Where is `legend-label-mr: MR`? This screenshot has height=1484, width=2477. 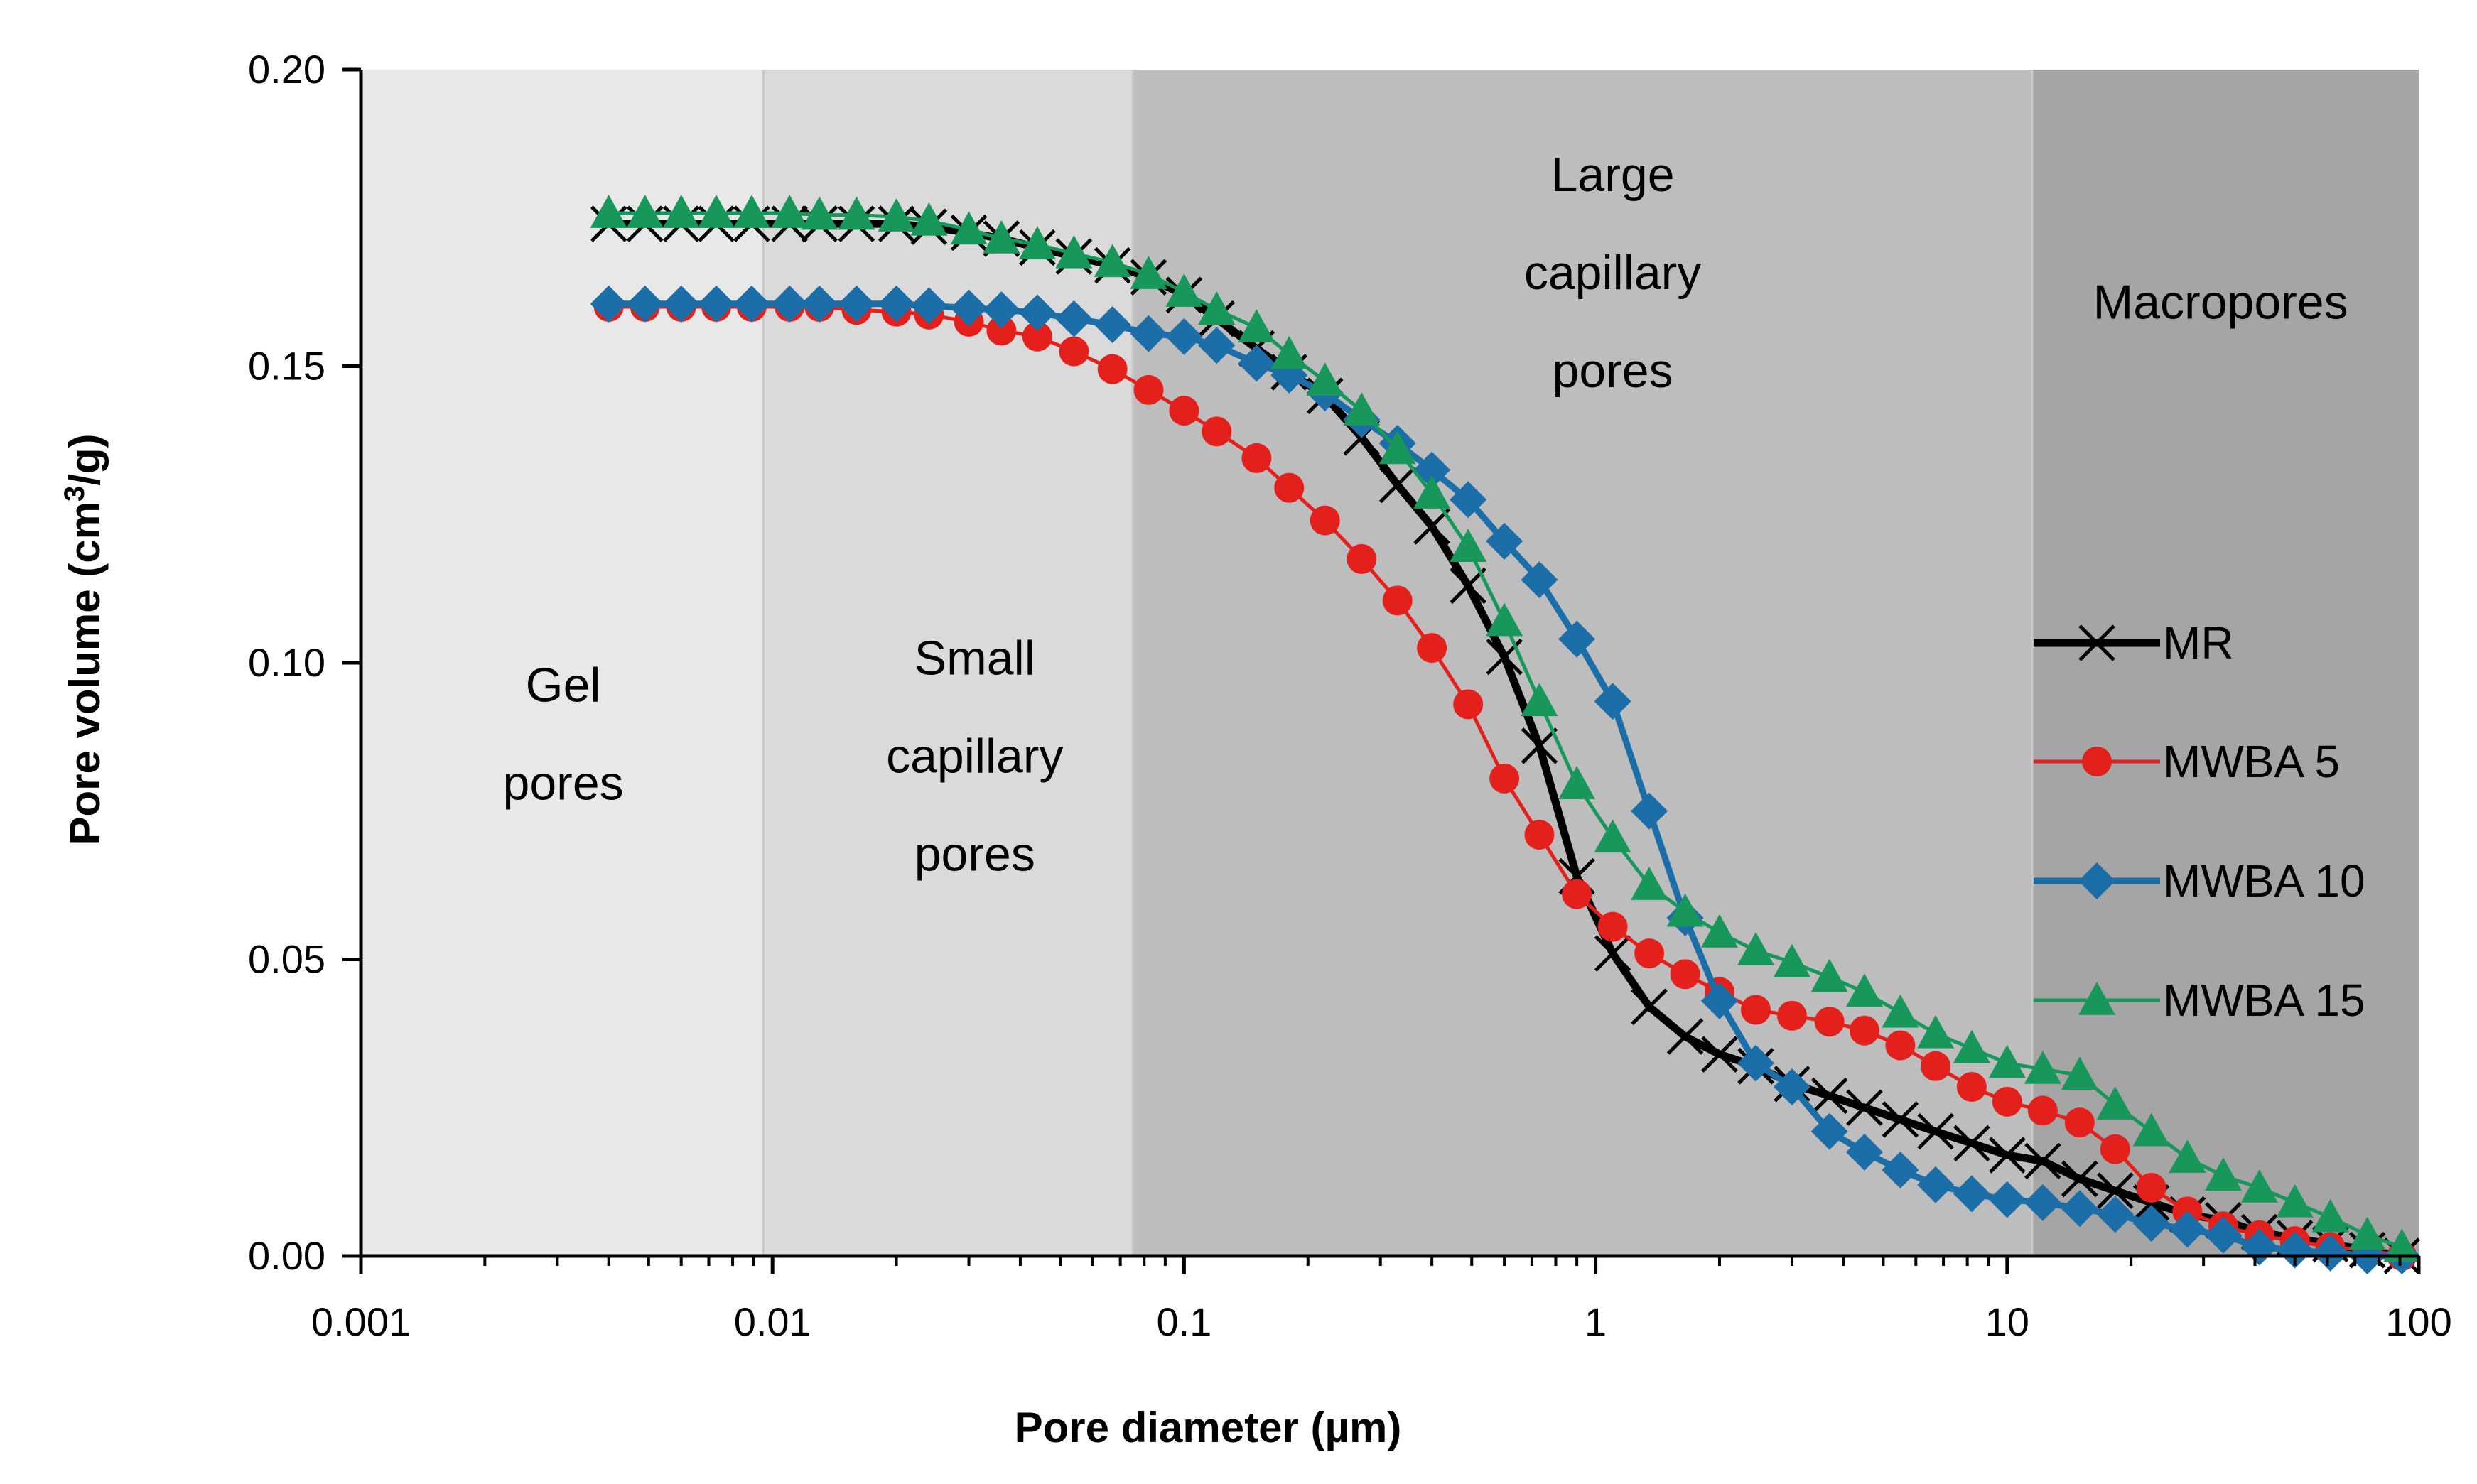 legend-label-mr: MR is located at coordinates (2199, 642).